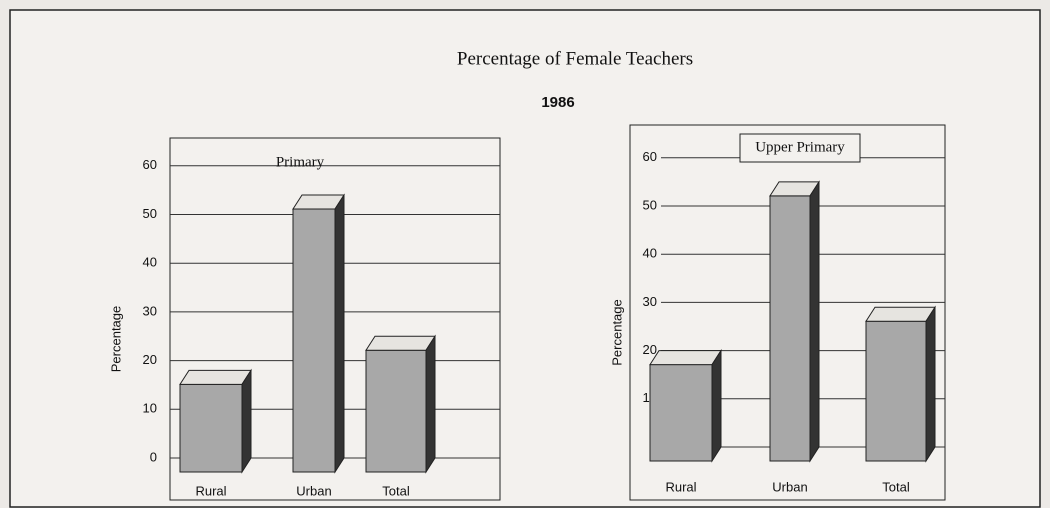 The width and height of the screenshot is (1050, 508). I want to click on panel-title: Primary, so click(300, 162).